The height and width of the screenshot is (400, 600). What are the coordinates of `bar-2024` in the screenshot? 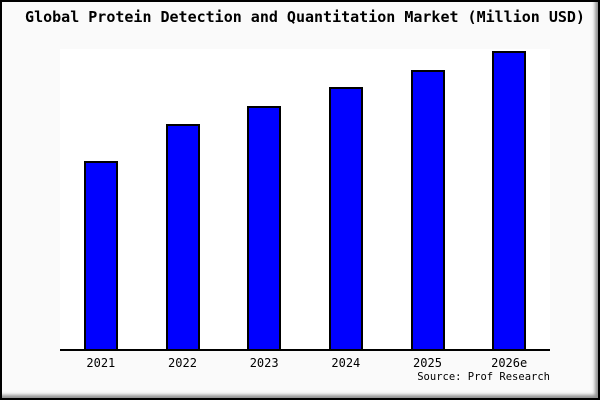 It's located at (345, 217).